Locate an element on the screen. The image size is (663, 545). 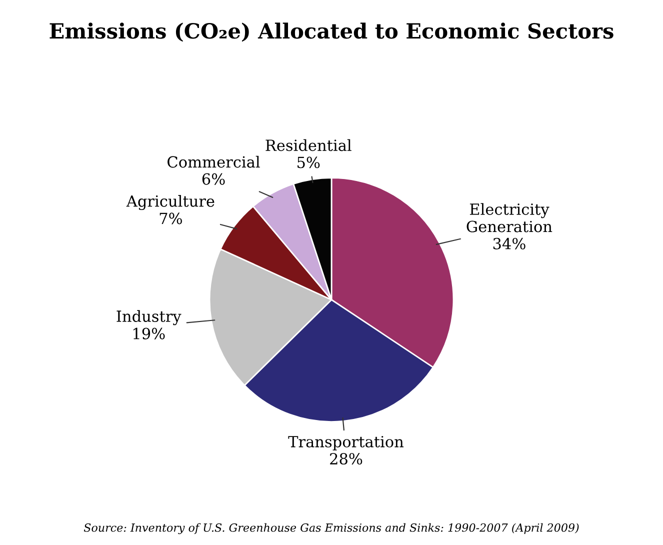
source-note: Source: Inventory of U.S. Greenhouse Gas Emissions and Sinks: 1990-2007 (April 2009) is located at coordinates (331, 528).